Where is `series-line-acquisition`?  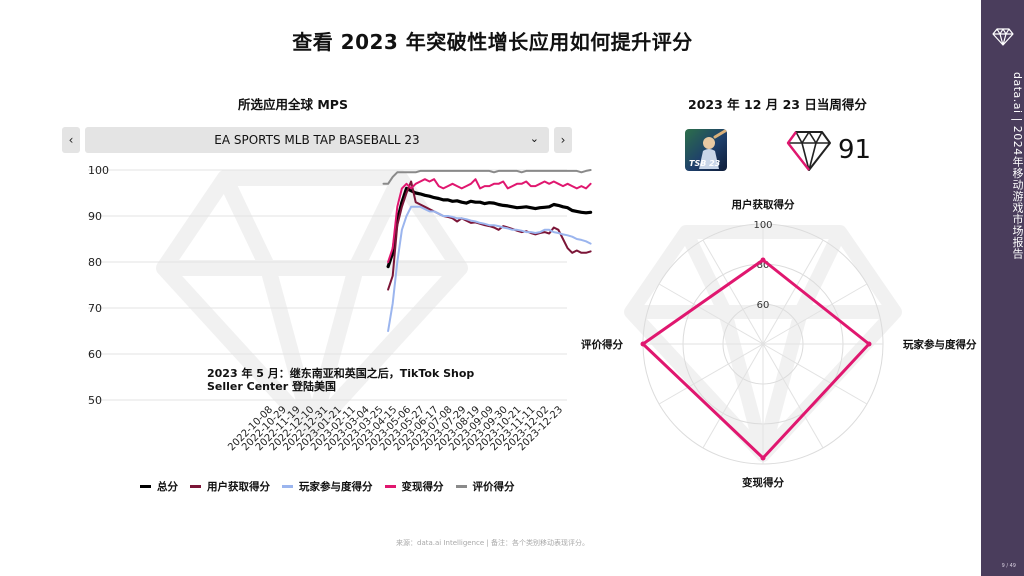
series-line-acquisition is located at coordinates (489, 235).